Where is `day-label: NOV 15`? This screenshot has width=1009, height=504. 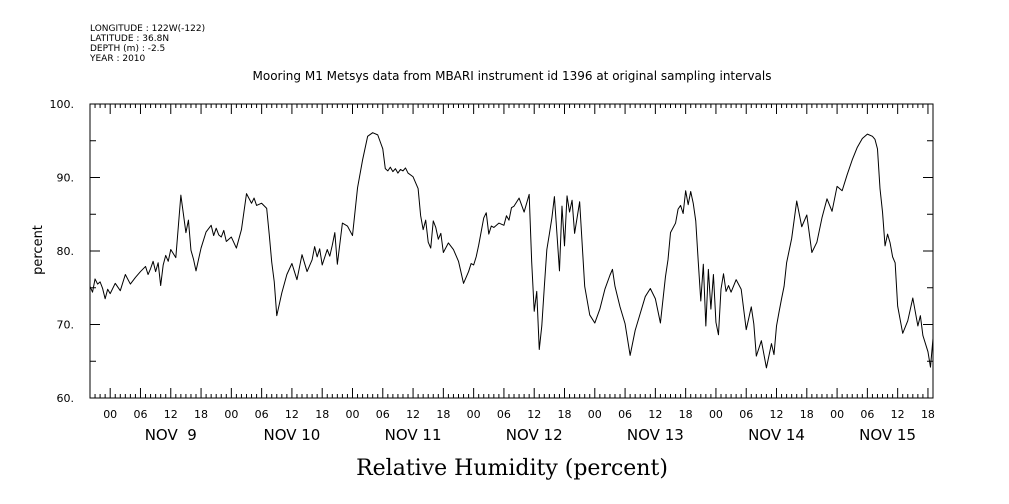
day-label: NOV 15 is located at coordinates (887, 435).